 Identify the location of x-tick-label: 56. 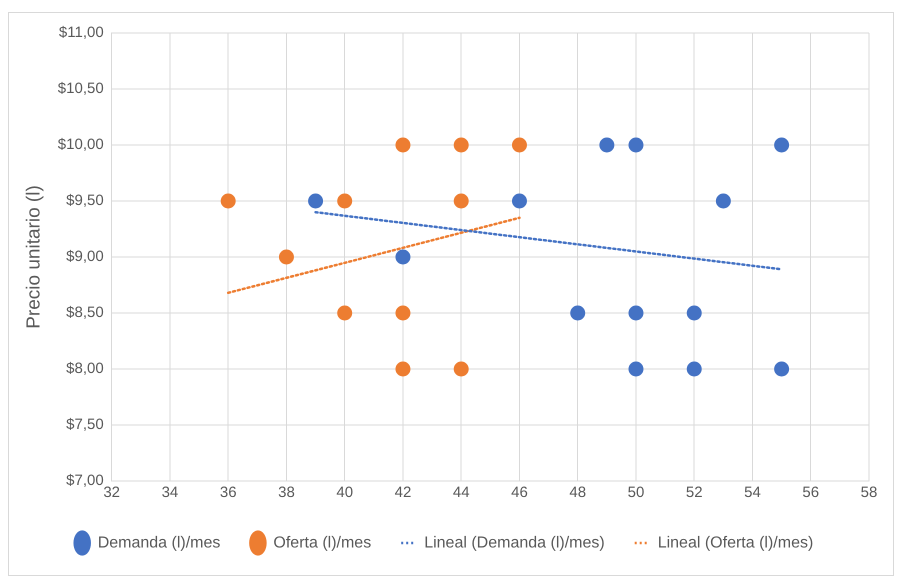
(811, 493).